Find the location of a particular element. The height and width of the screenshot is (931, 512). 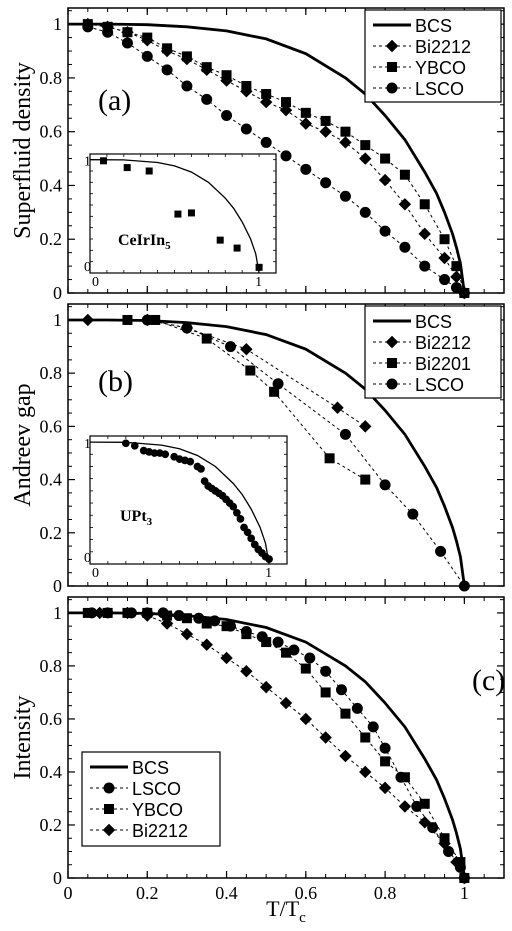

legend-label: LSCO is located at coordinates (439, 385).